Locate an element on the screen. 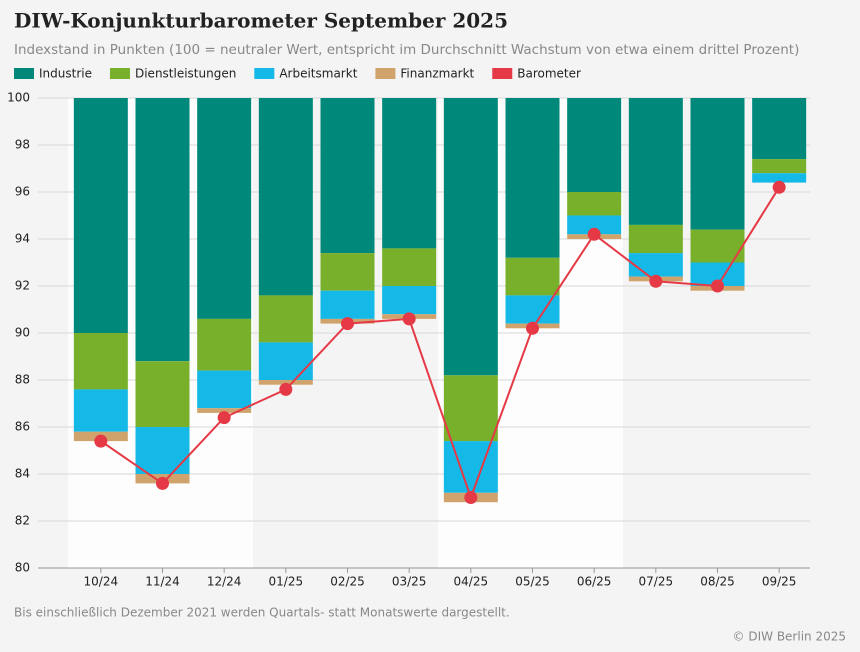 Image resolution: width=860 pixels, height=652 pixels. x-tick-label: 10/24 is located at coordinates (101, 582).